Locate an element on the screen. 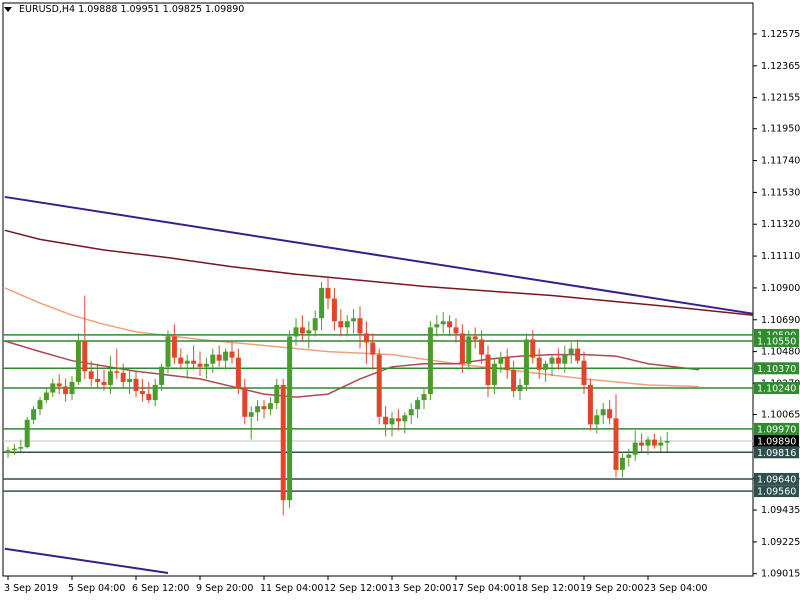 The height and width of the screenshot is (604, 800). x-tick-label: 23 Sep 04:00 is located at coordinates (675, 588).